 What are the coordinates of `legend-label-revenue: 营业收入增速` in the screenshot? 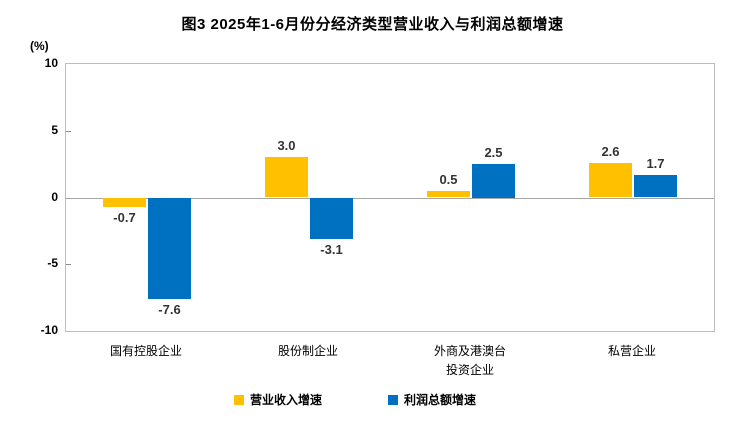 It's located at (285, 400).